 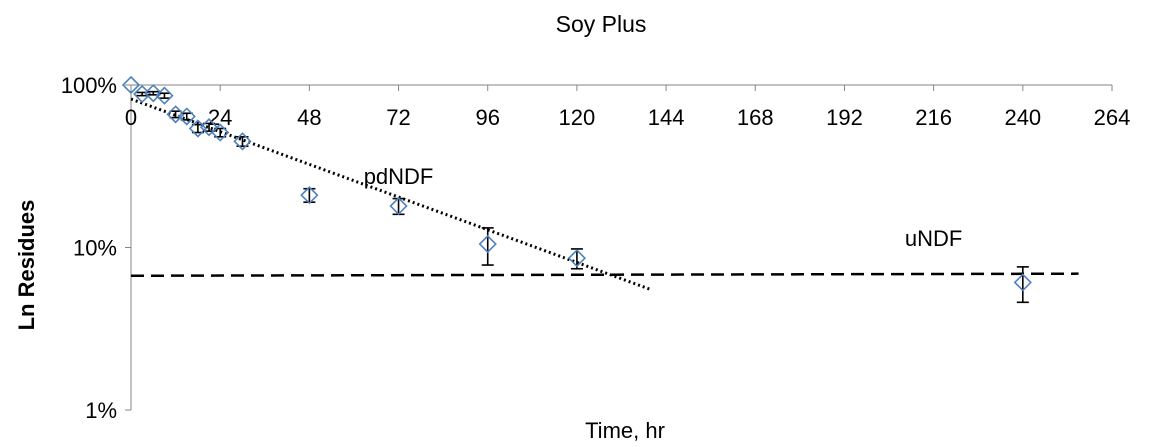 I want to click on y-tick-label: 1%, so click(x=101, y=410).